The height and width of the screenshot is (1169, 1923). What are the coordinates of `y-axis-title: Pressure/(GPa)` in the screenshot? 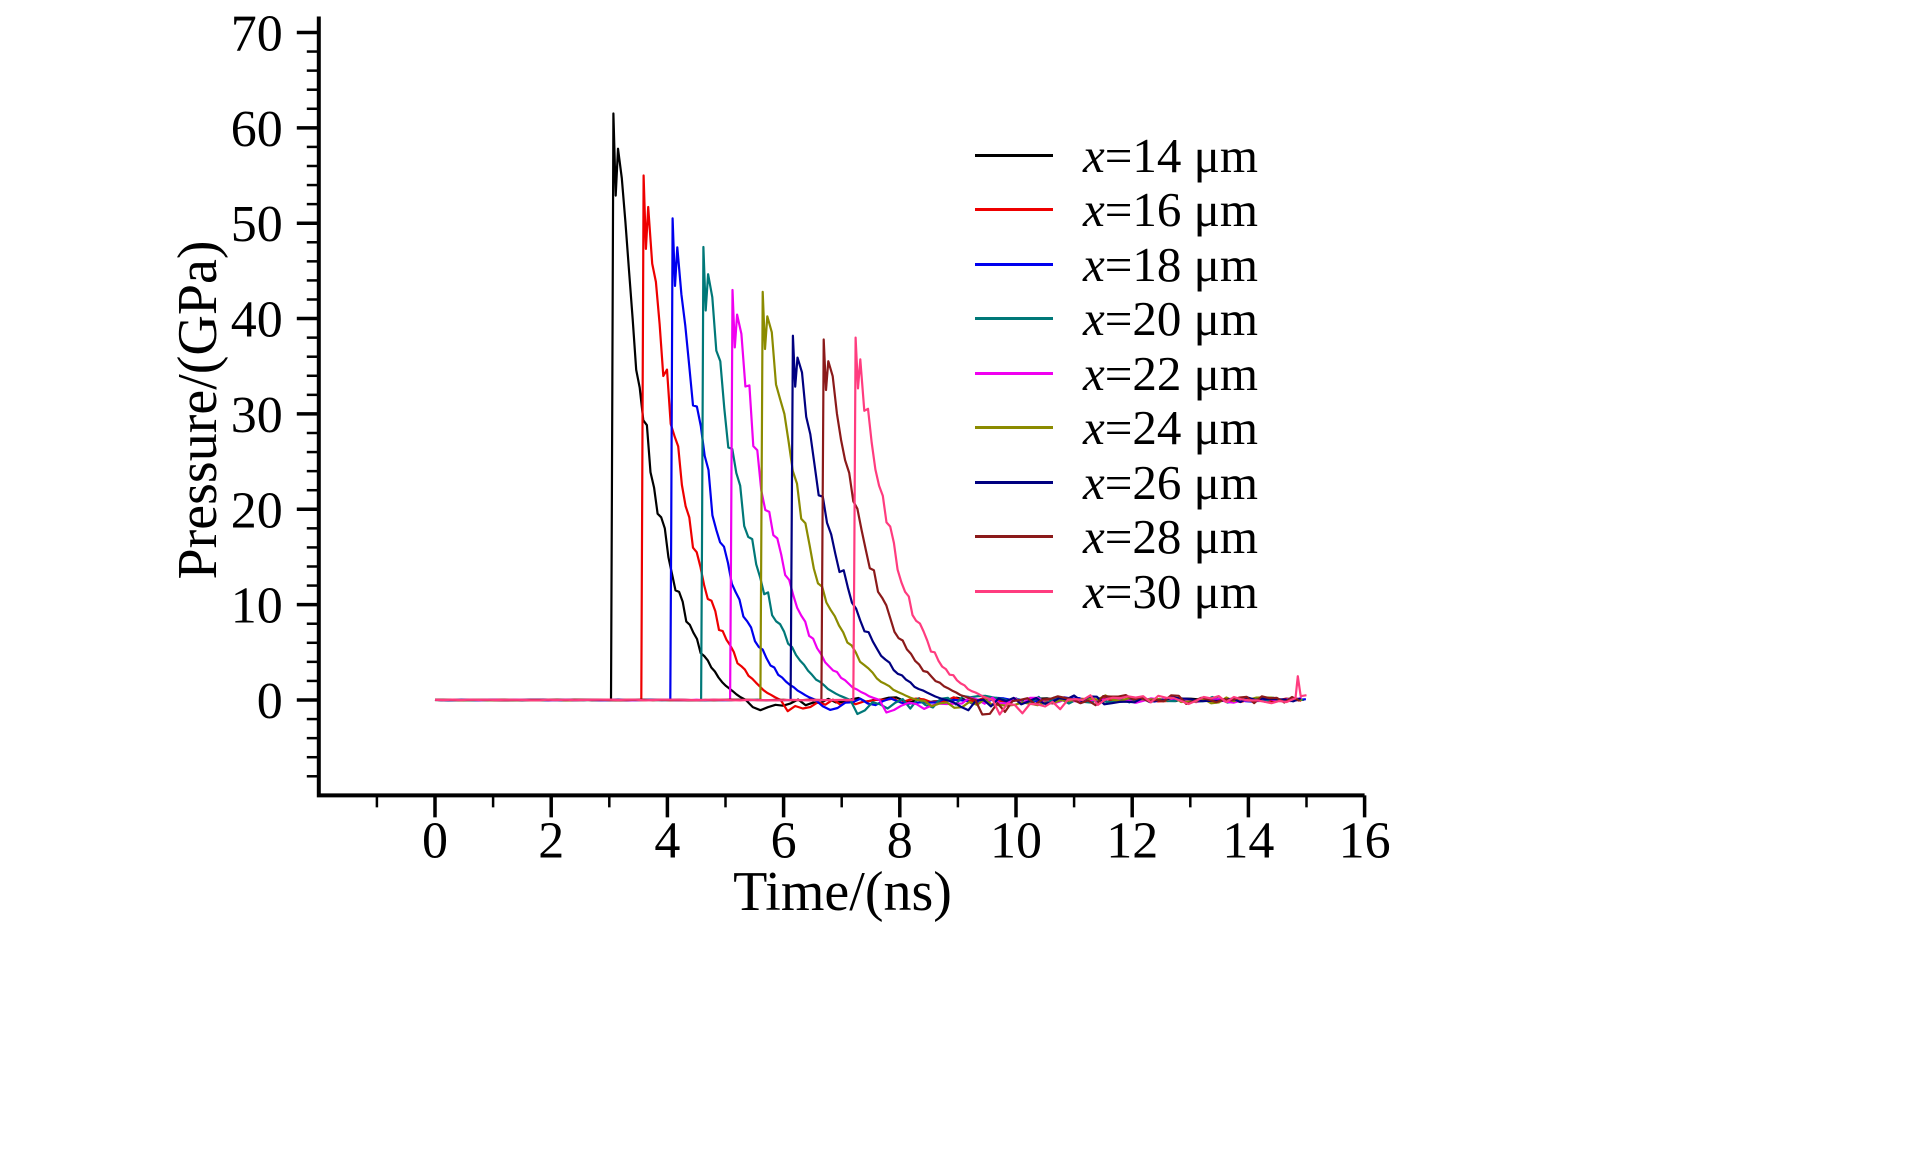 It's located at (198, 410).